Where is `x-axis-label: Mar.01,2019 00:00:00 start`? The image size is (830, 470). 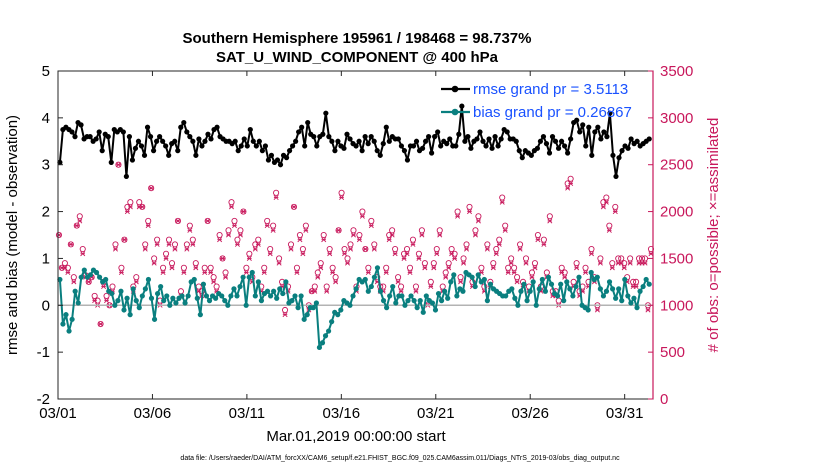 x-axis-label: Mar.01,2019 00:00:00 start is located at coordinates (356, 436).